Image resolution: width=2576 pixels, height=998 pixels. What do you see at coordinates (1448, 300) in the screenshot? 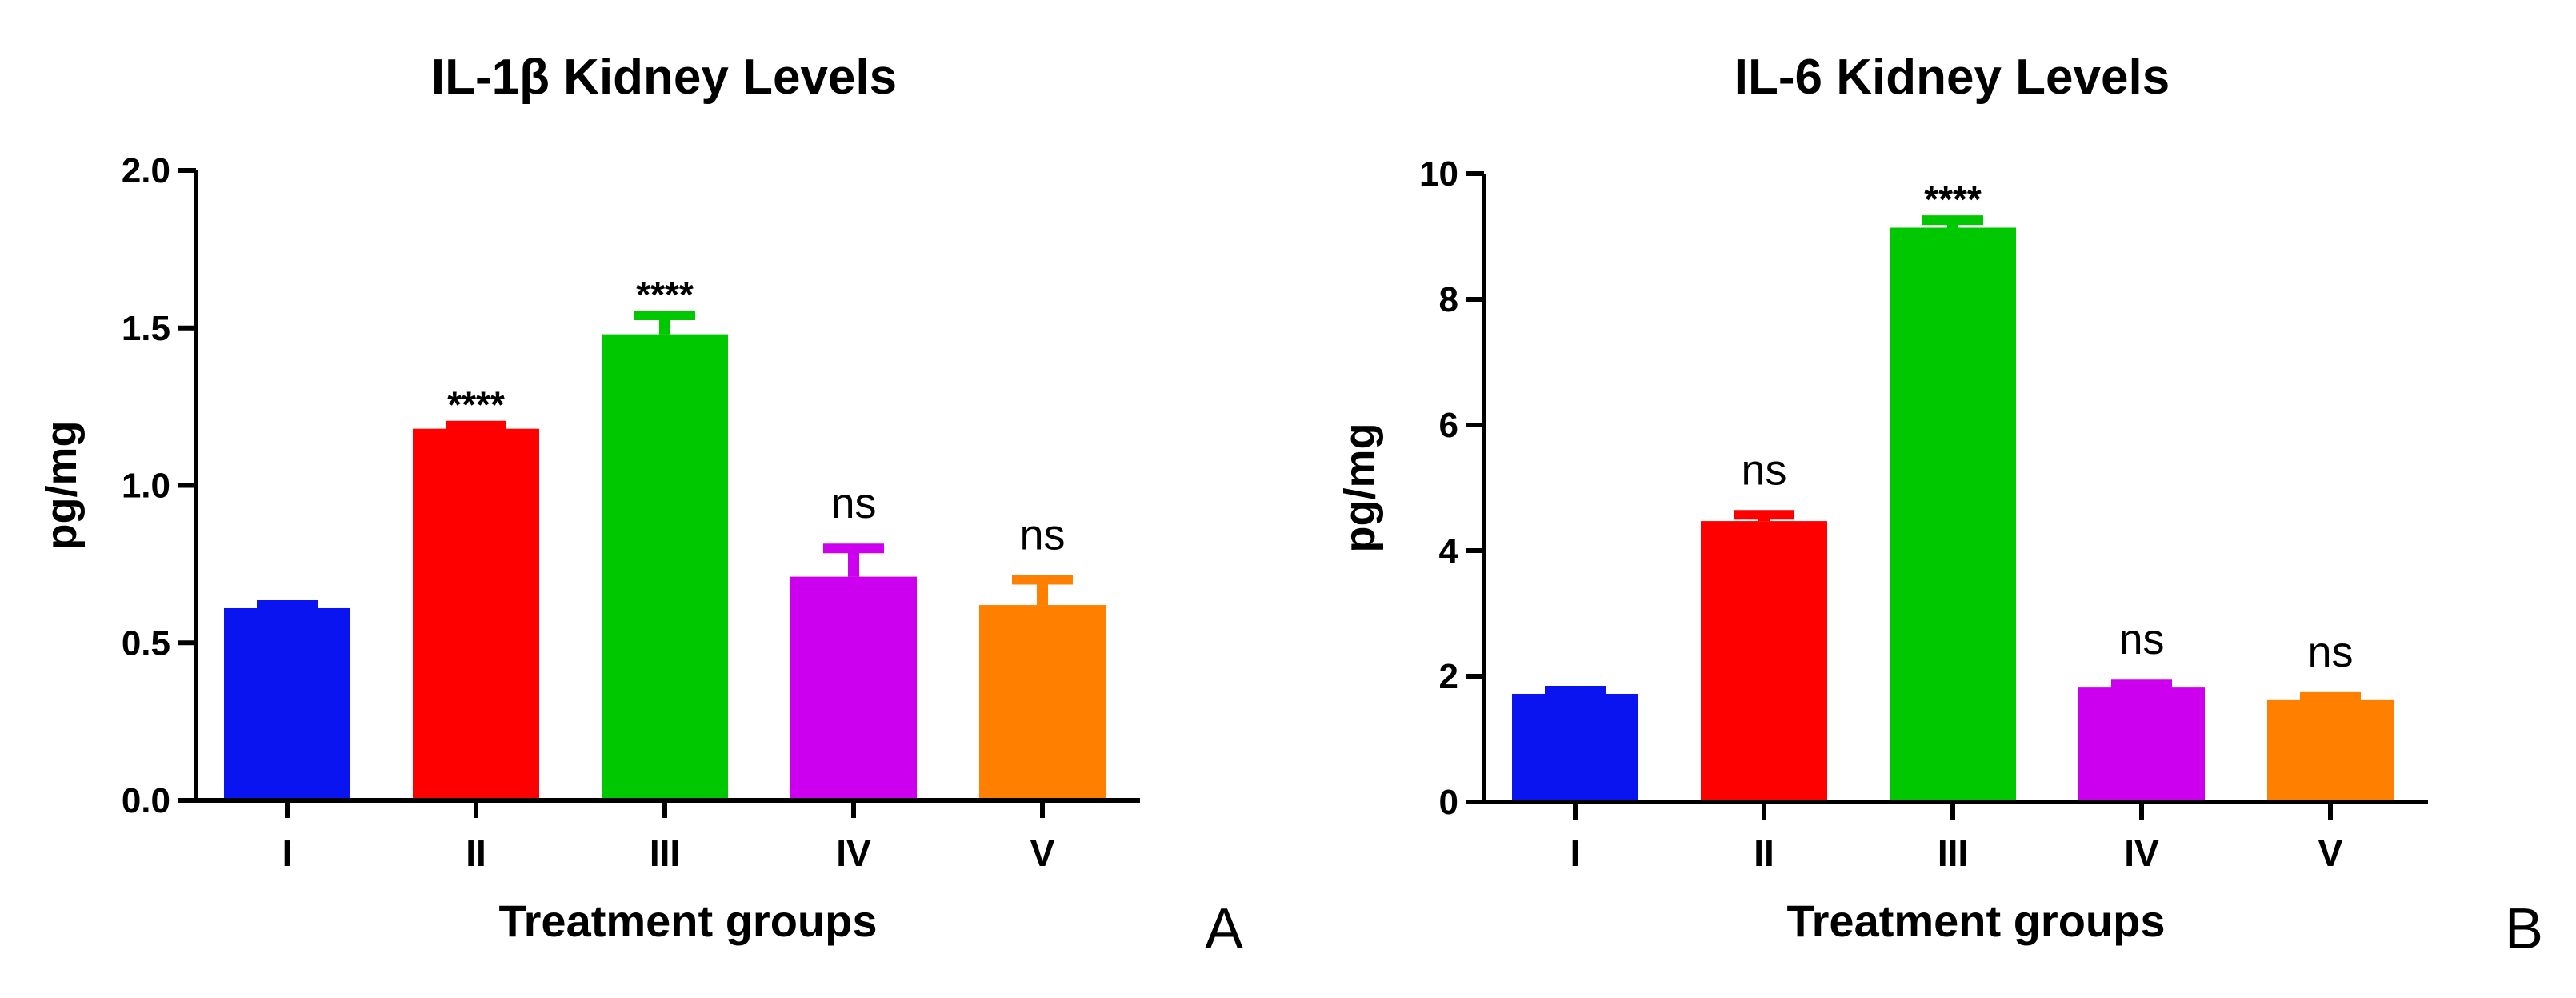
I see `y-tick-label: 8` at bounding box center [1448, 300].